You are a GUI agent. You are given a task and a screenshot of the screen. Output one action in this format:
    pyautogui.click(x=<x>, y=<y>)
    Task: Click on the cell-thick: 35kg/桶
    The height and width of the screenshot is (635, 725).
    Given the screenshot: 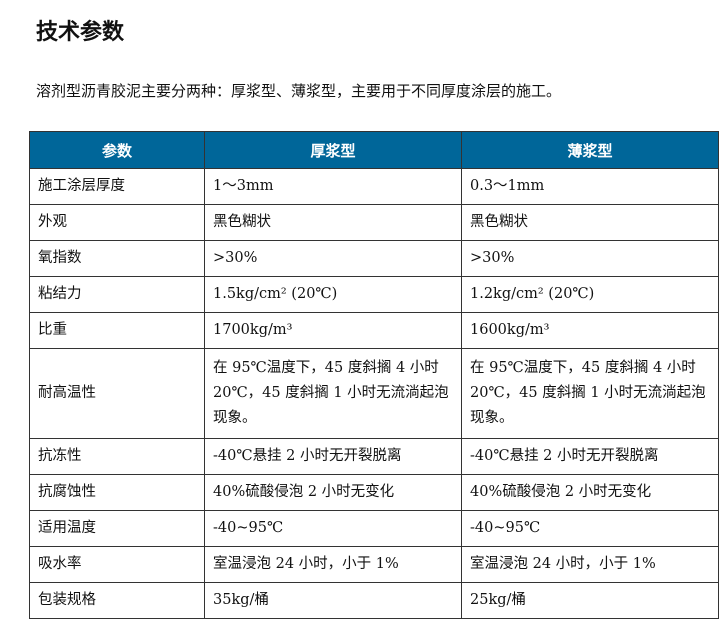 What is the action you would take?
    pyautogui.click(x=333, y=600)
    